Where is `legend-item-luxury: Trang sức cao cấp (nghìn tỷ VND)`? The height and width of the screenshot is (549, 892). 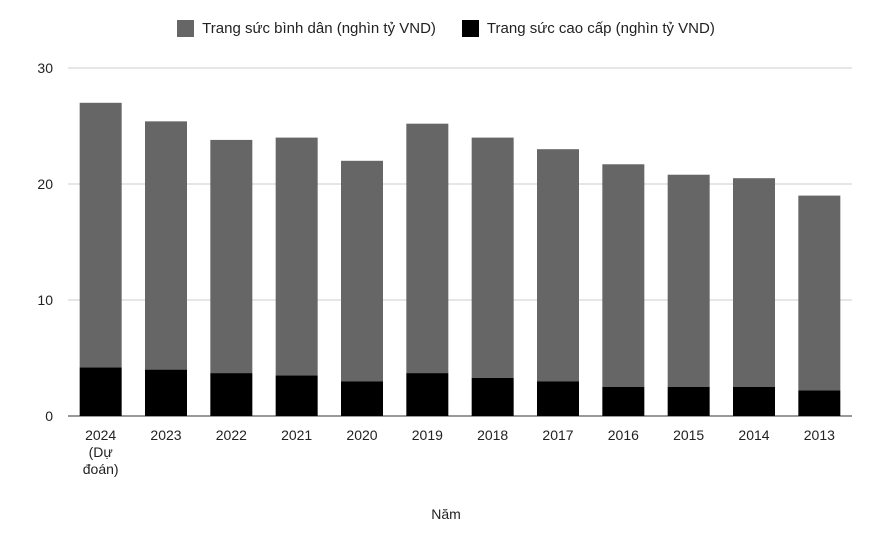
legend-item-luxury: Trang sức cao cấp (nghìn tỷ VND) is located at coordinates (588, 28).